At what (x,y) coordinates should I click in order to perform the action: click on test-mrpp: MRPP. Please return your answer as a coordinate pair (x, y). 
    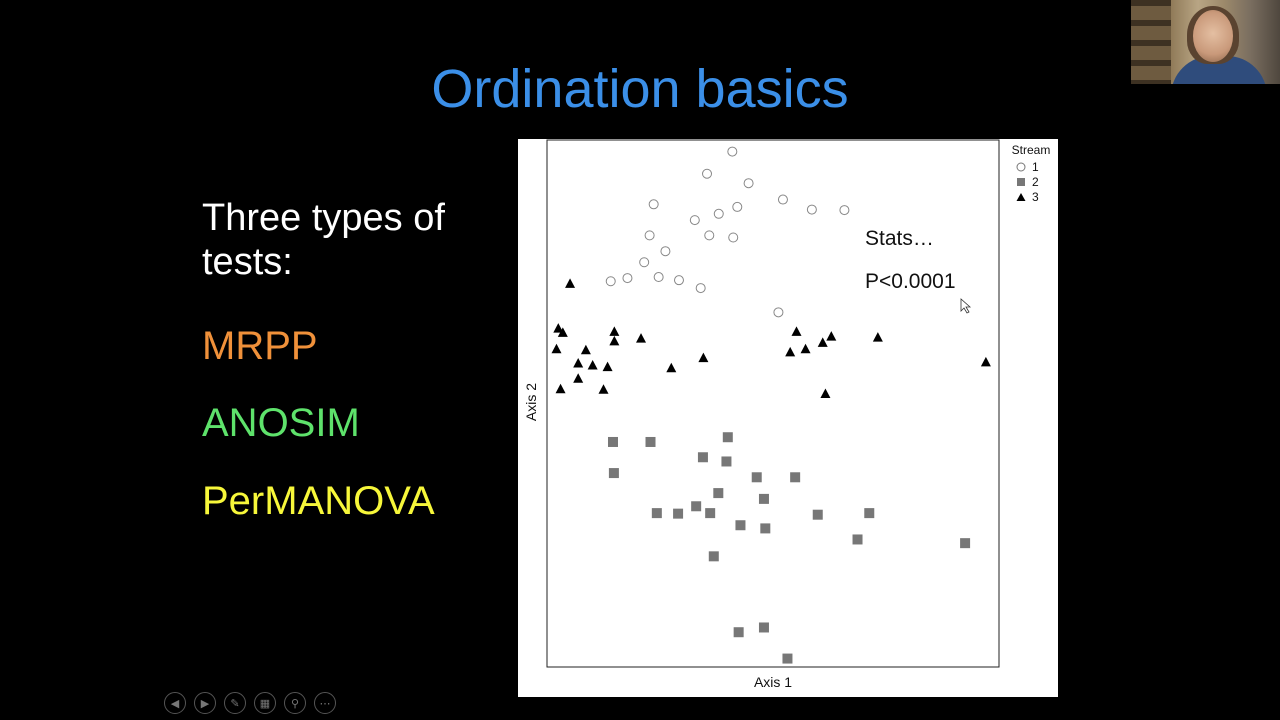
    Looking at the image, I should click on (260, 346).